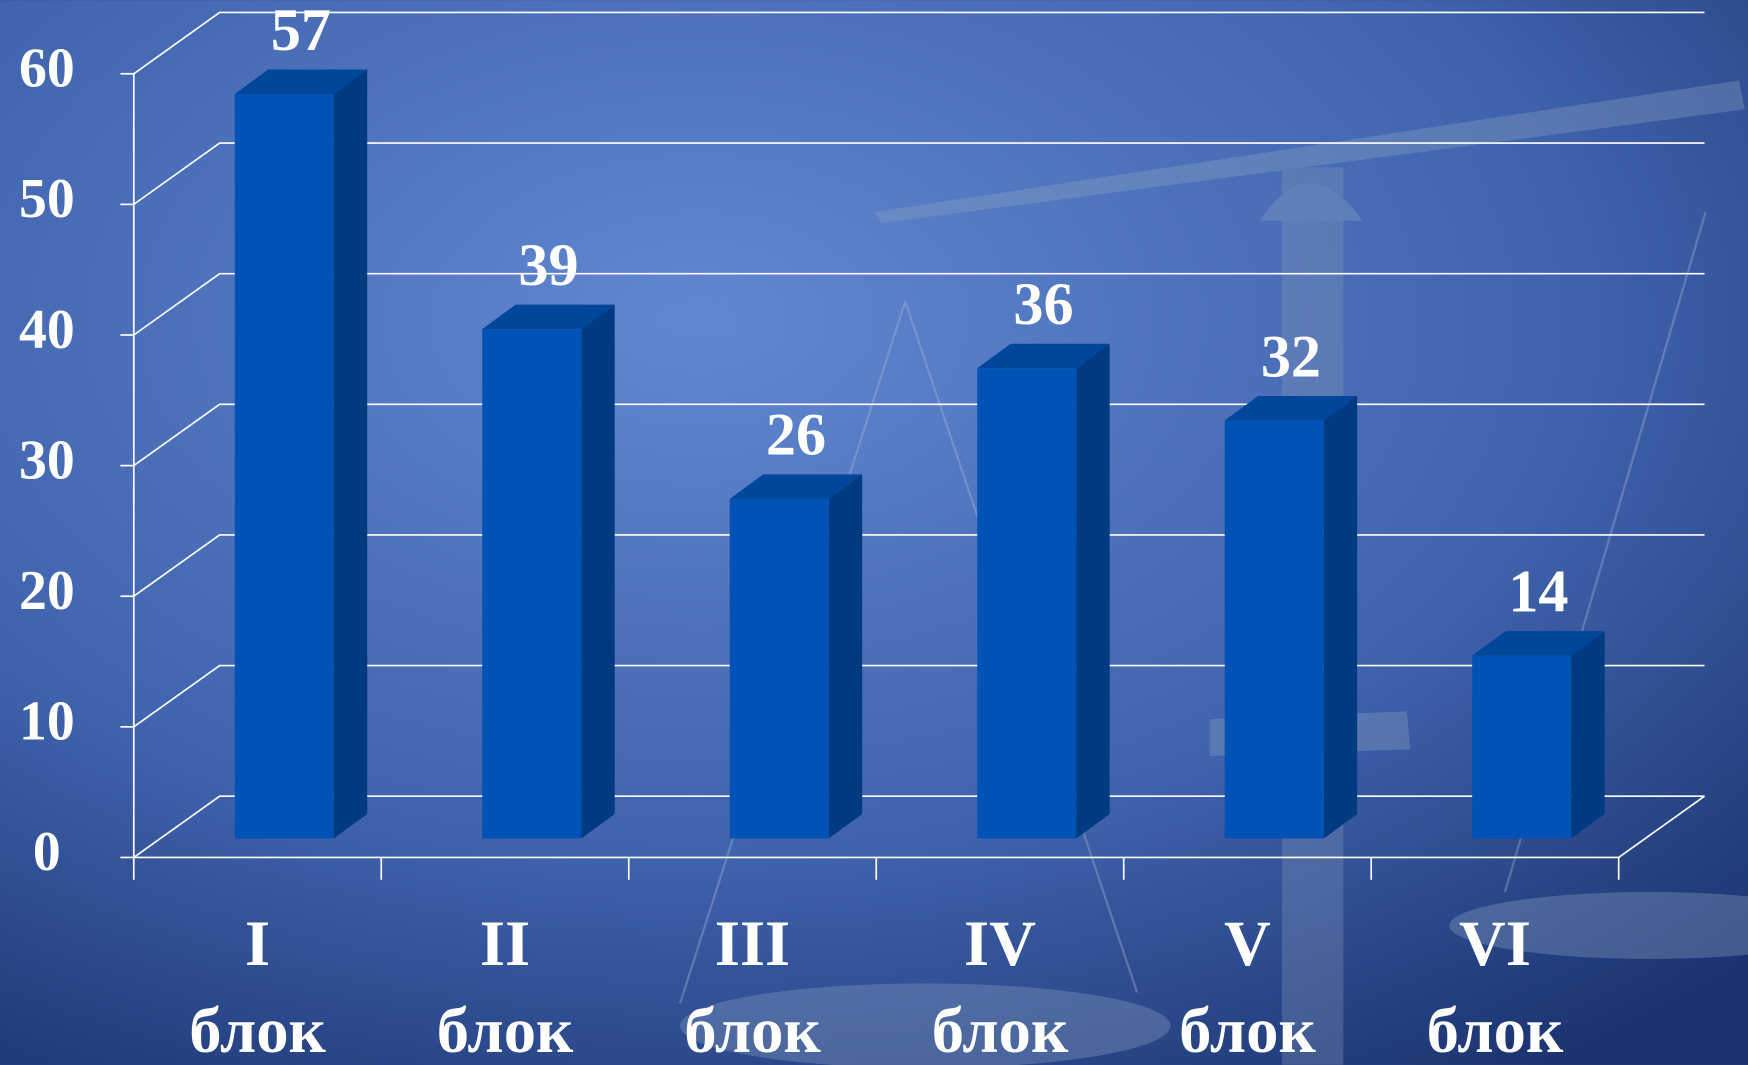 The image size is (1748, 1065). I want to click on value-label: 14, so click(1538, 591).